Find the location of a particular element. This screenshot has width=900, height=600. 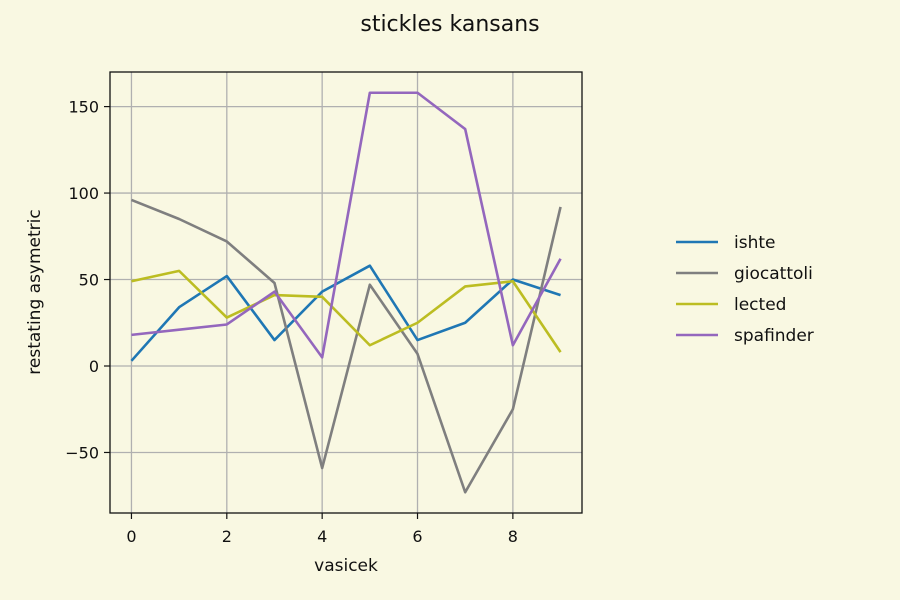

legend-label-spafinder: spafinder is located at coordinates (774, 336).